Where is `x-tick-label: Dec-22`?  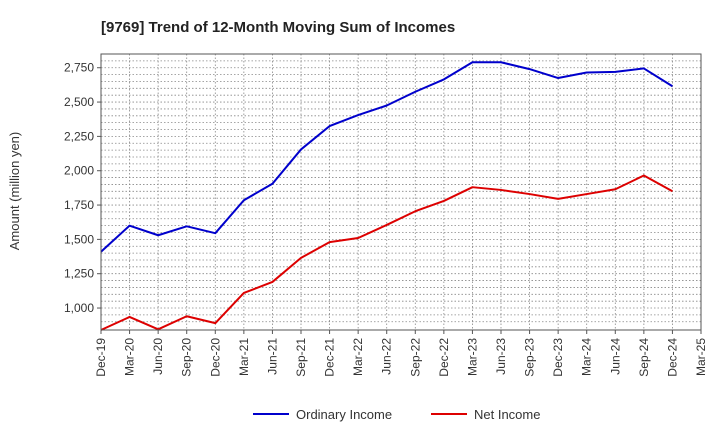
x-tick-label: Dec-22 is located at coordinates (444, 357).